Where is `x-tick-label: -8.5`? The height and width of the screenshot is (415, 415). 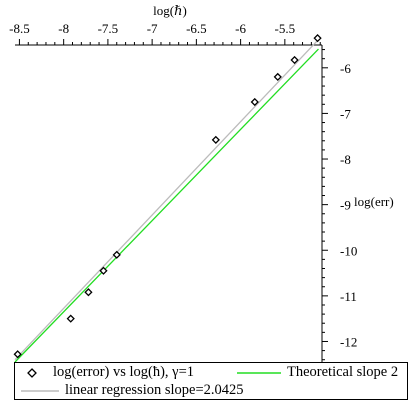 x-tick-label: -8.5 is located at coordinates (19, 28).